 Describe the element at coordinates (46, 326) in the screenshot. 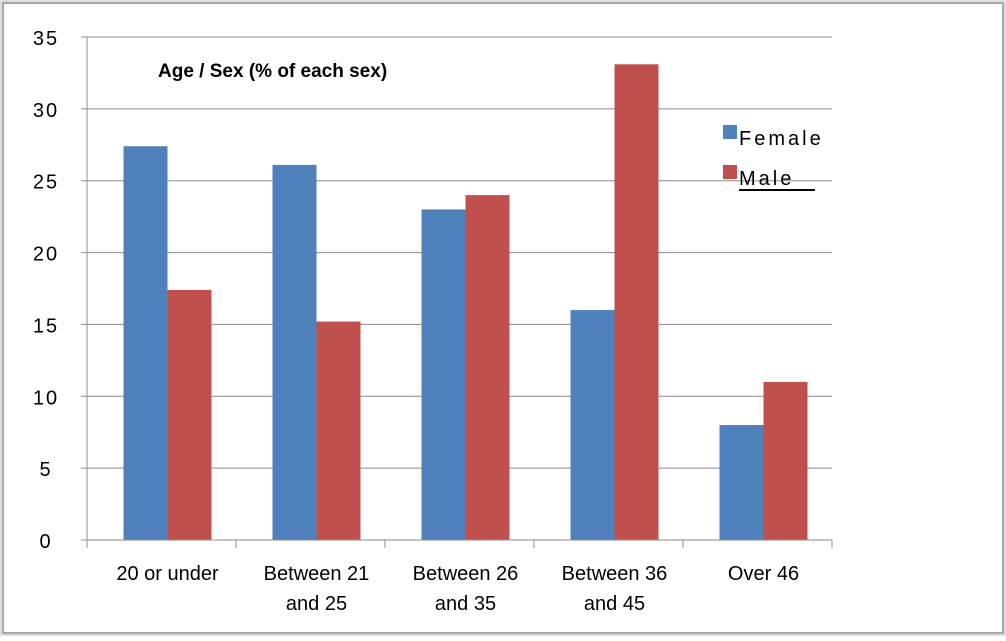

I see `y-tick-label: 15` at that location.